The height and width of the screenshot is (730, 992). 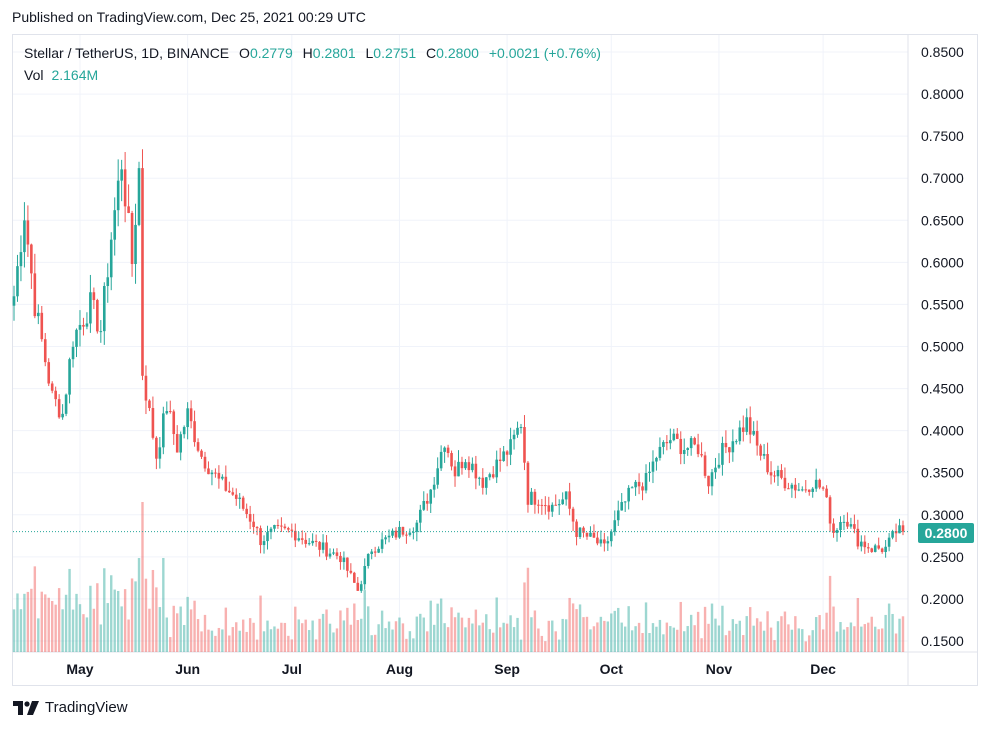 What do you see at coordinates (946, 533) in the screenshot?
I see `last-price-tag: 0.2800` at bounding box center [946, 533].